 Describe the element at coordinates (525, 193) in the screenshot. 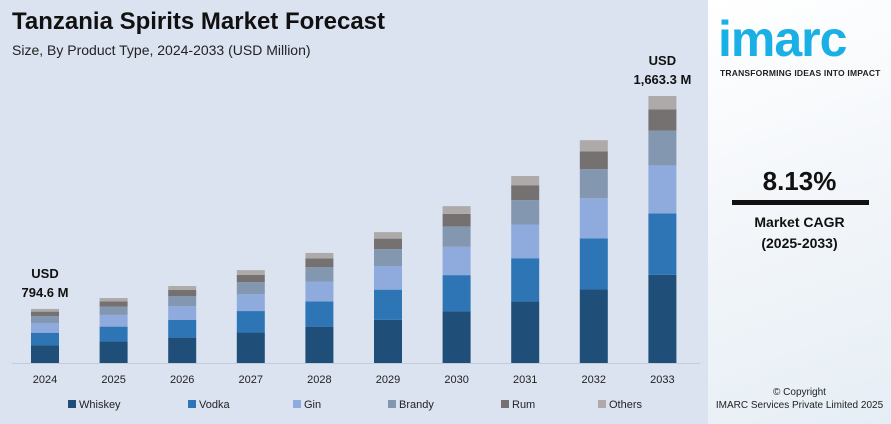

I see `bar-segment-rum-2031` at that location.